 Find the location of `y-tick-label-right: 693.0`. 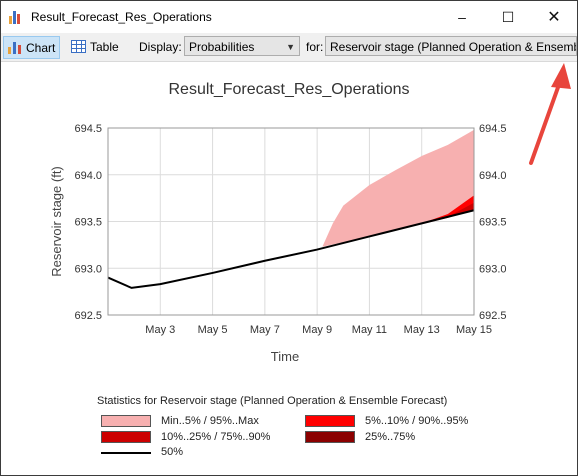

y-tick-label-right: 693.0 is located at coordinates (493, 269).